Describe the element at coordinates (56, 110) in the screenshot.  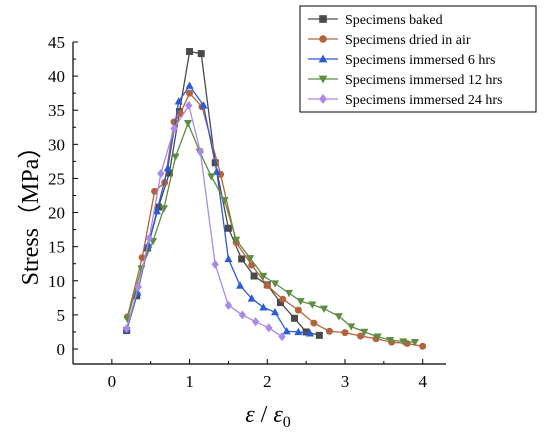
I see `y-tick-label: 35` at that location.